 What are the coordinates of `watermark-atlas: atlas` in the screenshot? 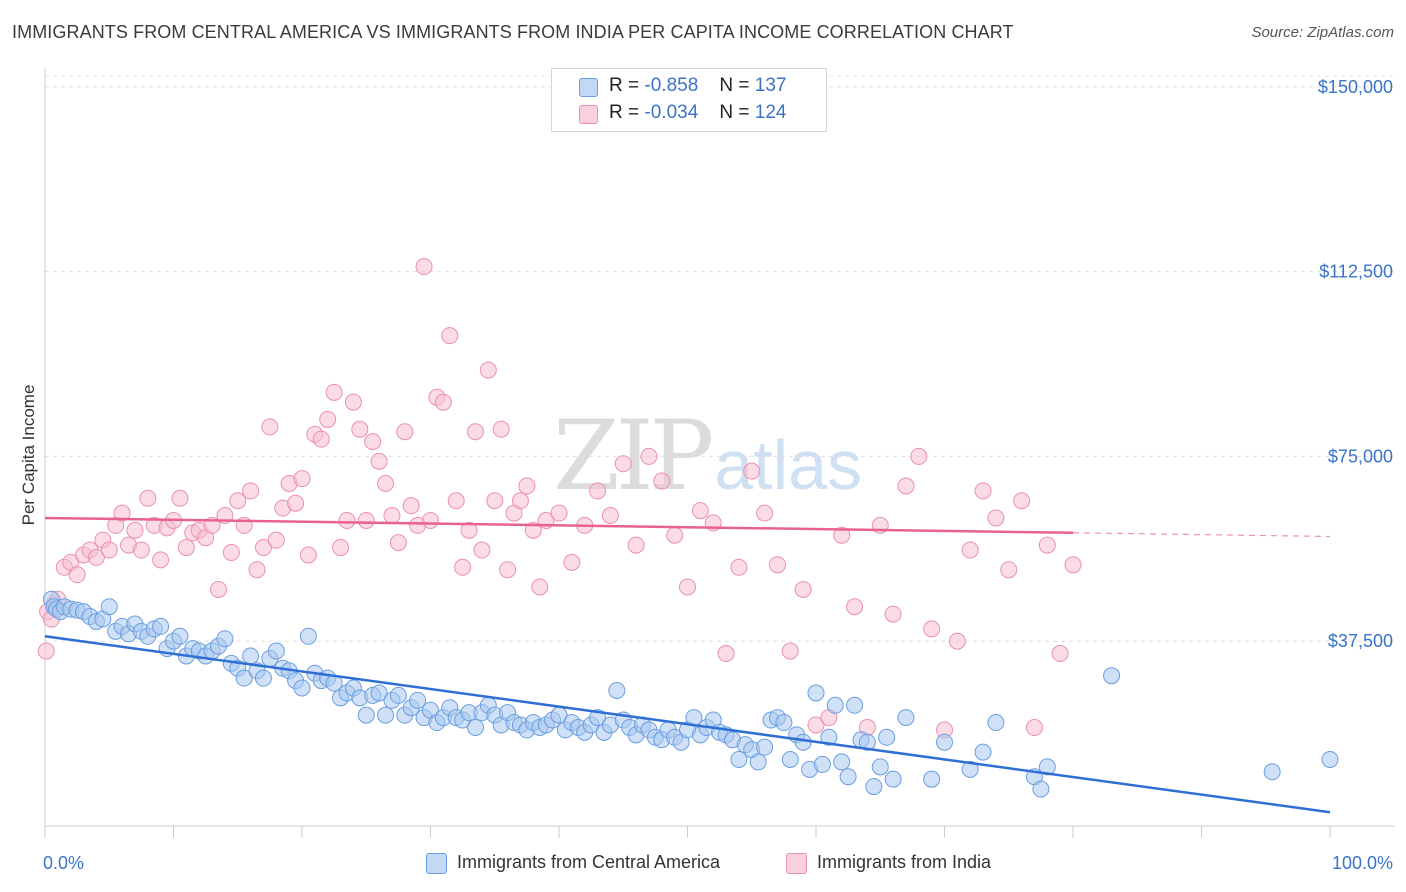 It's located at (788, 465).